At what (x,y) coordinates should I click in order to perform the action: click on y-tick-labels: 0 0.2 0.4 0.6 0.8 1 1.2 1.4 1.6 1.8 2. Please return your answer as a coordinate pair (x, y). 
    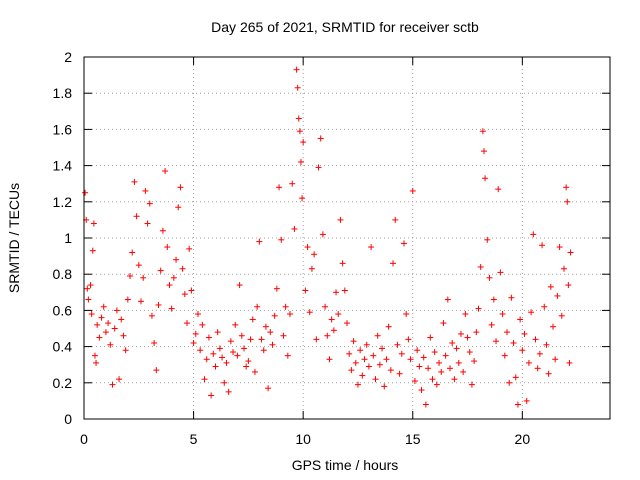
    Looking at the image, I should click on (63, 238).